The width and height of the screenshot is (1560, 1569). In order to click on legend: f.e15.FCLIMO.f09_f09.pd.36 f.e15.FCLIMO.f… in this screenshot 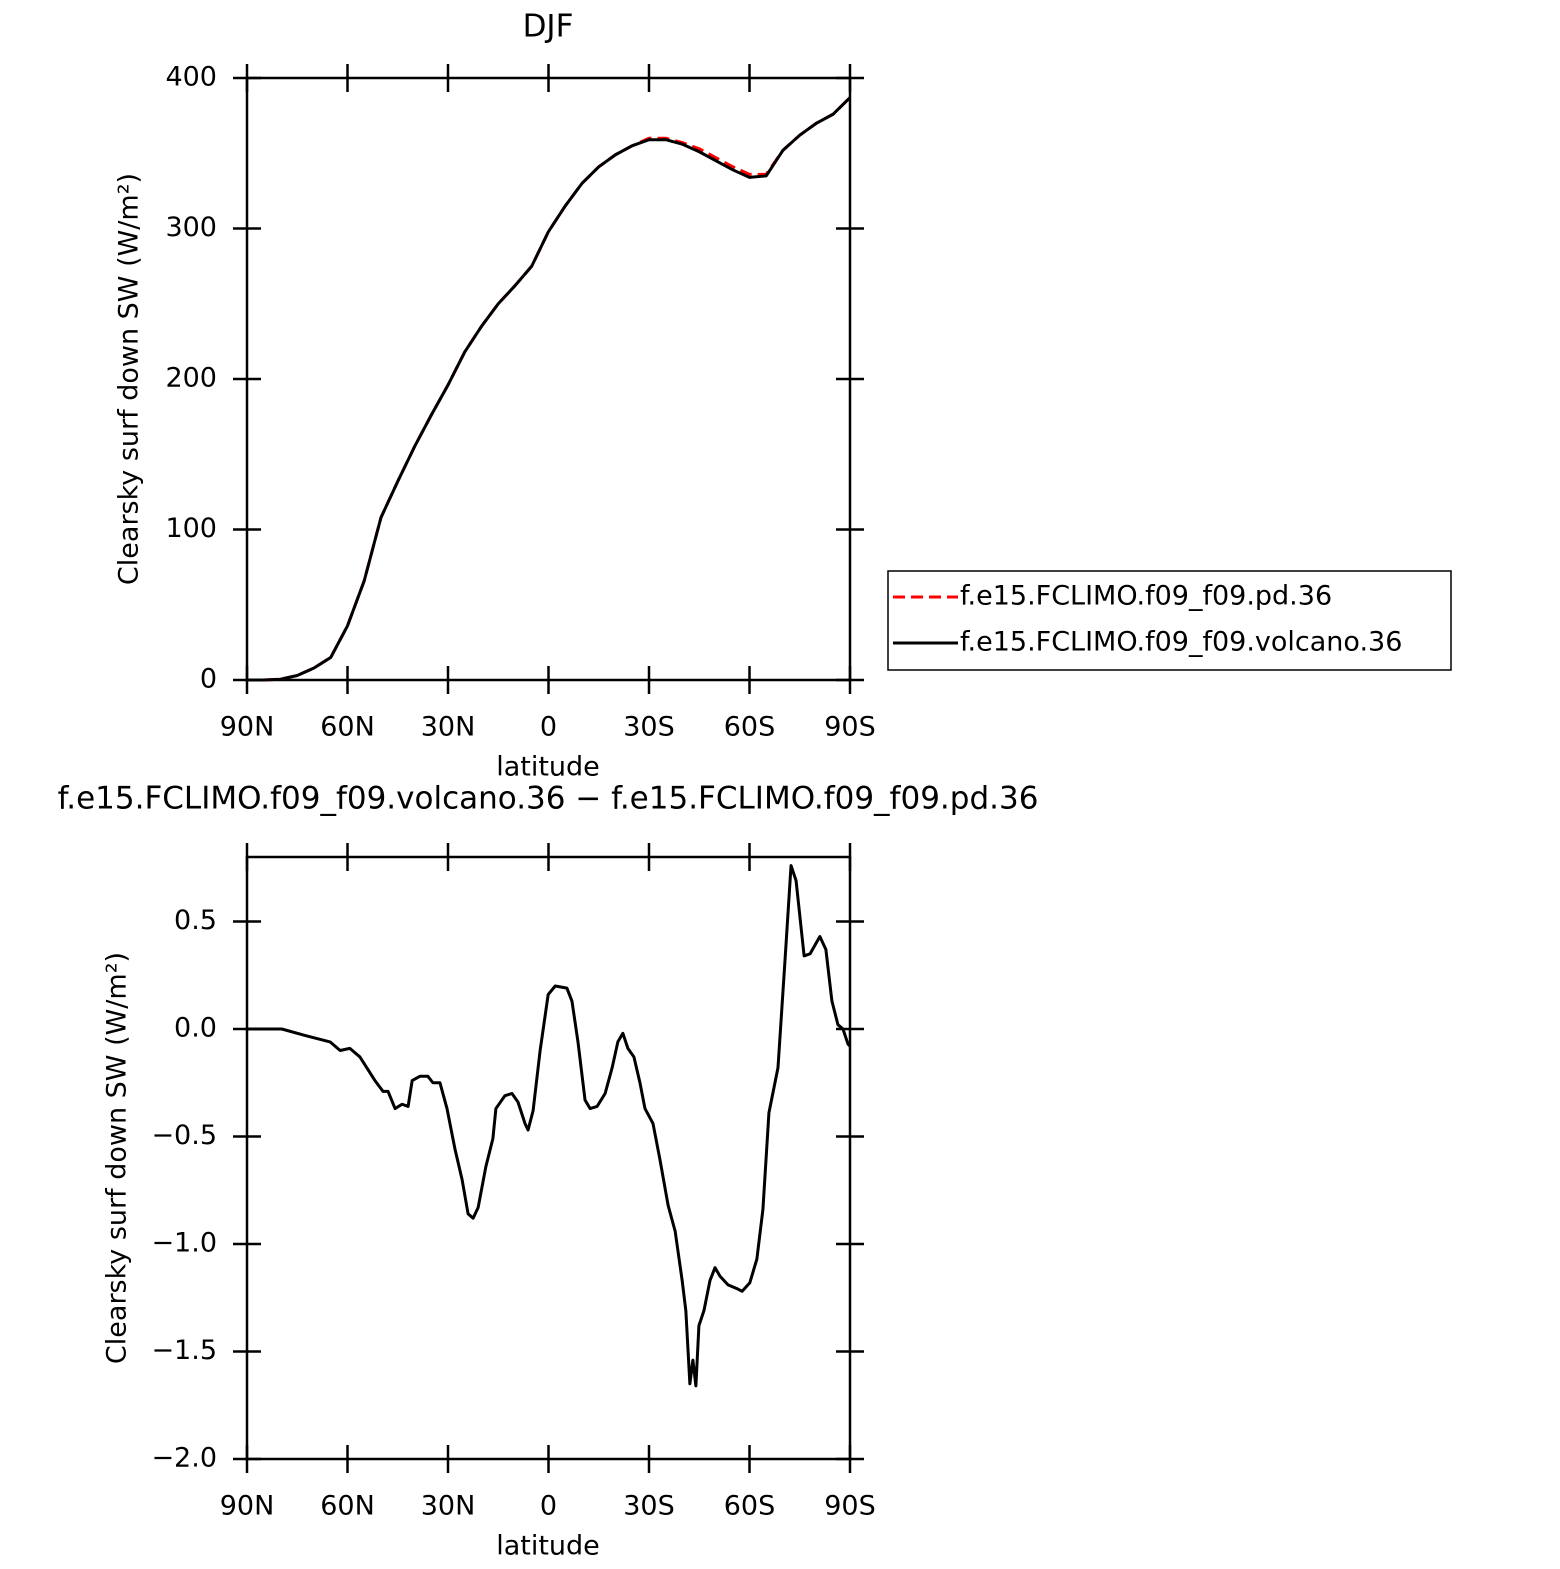, I will do `click(1169, 620)`.